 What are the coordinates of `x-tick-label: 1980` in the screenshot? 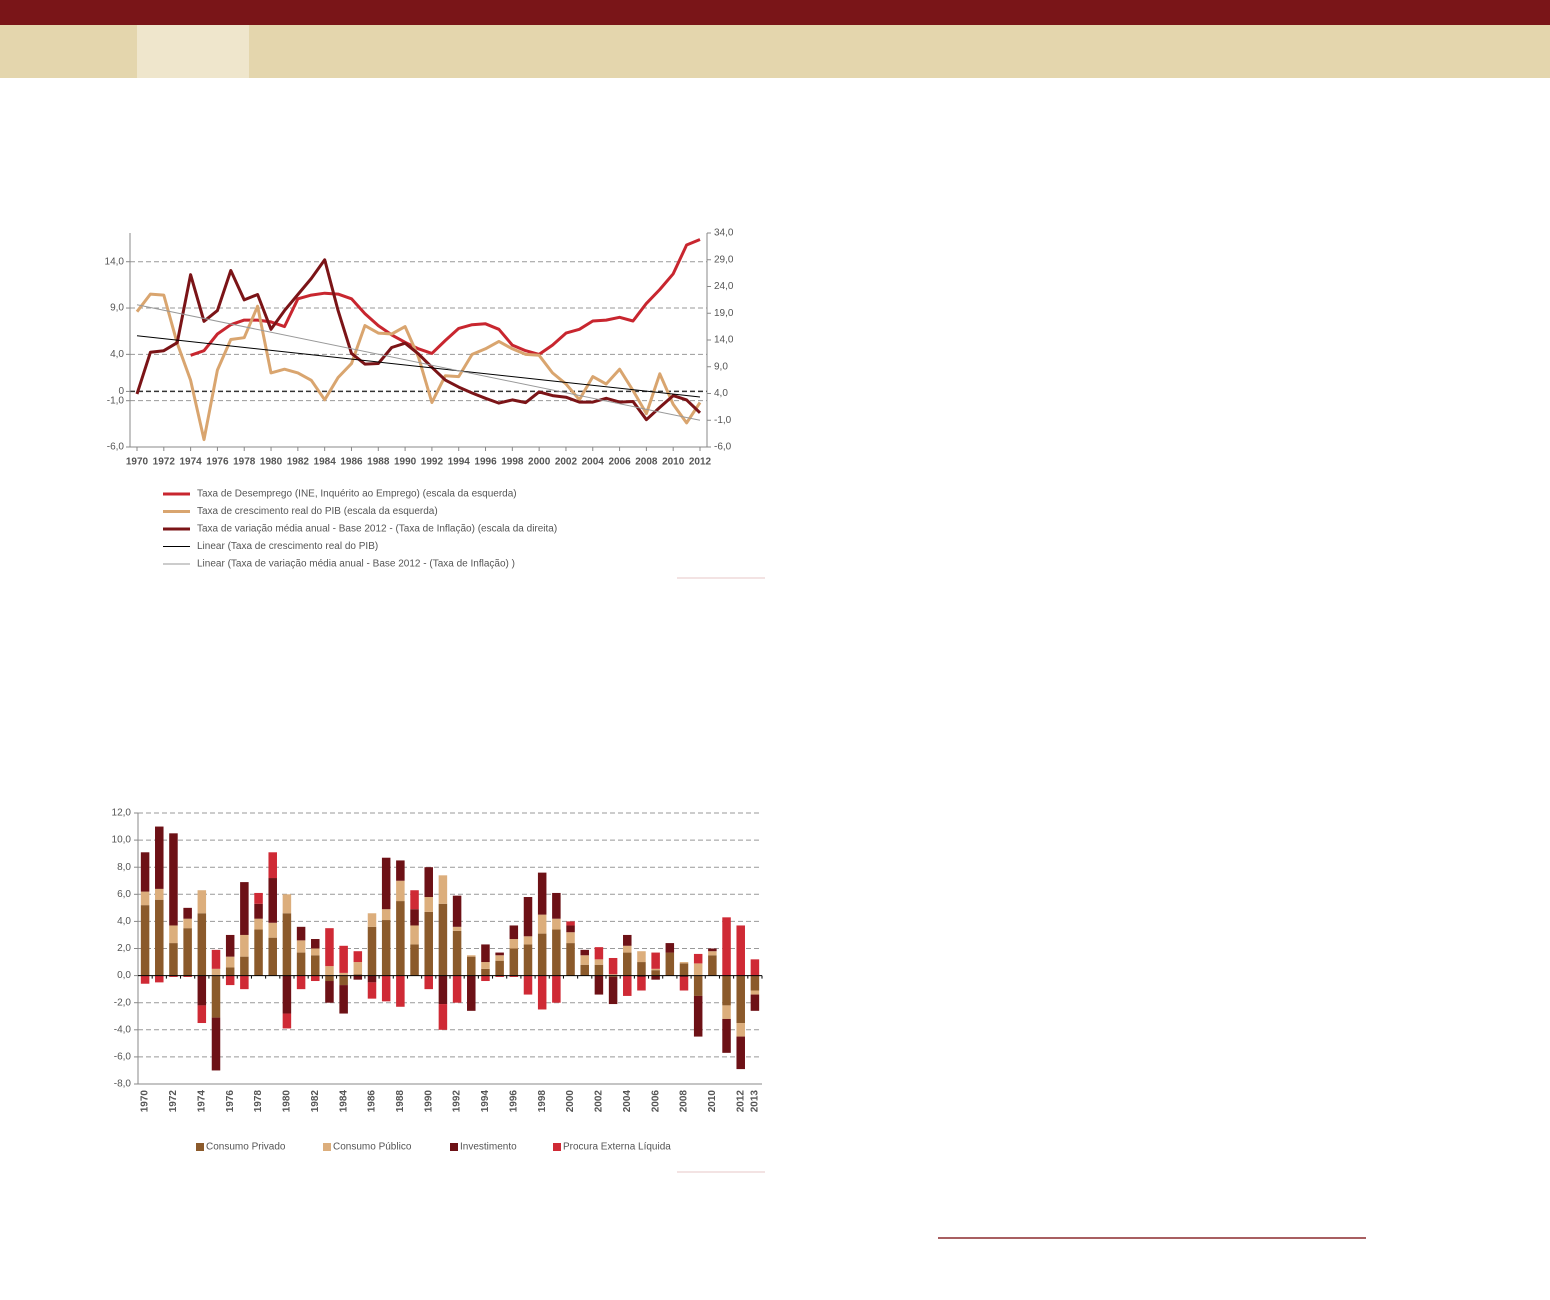 It's located at (271, 462).